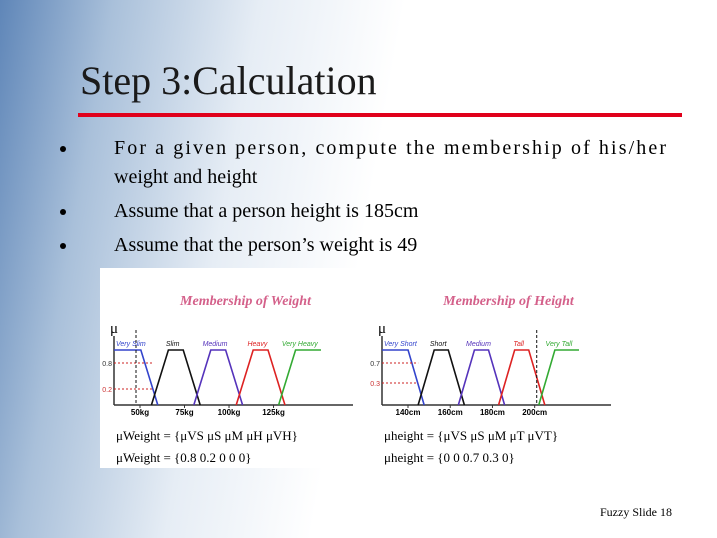 This screenshot has height=538, width=717. I want to click on formula: μheight = {μVS μS μM μT μVT}, so click(471, 435).